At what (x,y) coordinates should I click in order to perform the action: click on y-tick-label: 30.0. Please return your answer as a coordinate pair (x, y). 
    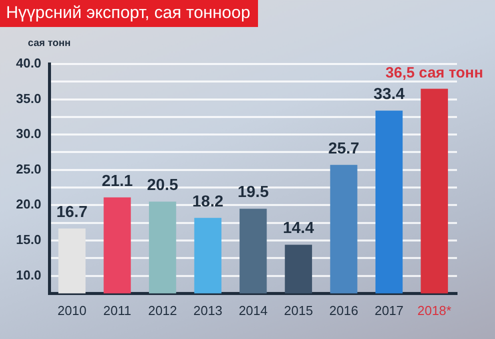
    Looking at the image, I should click on (29, 134).